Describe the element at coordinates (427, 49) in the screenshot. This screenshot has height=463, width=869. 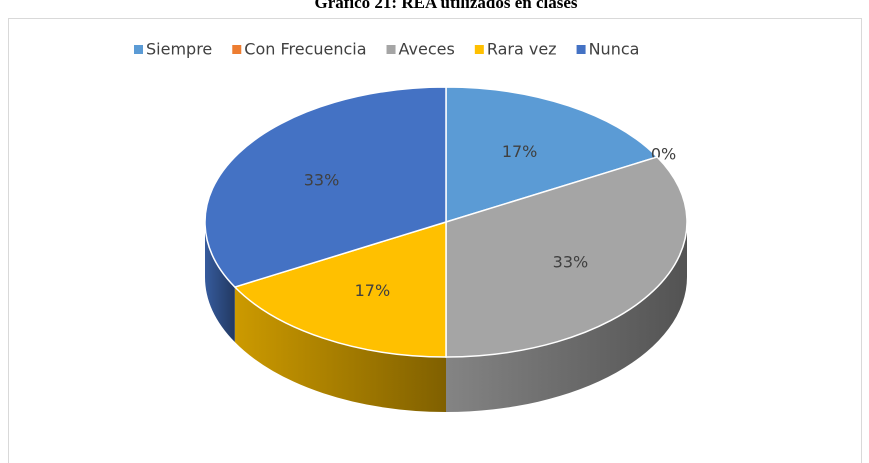
I see `legend-label: Aveces` at that location.